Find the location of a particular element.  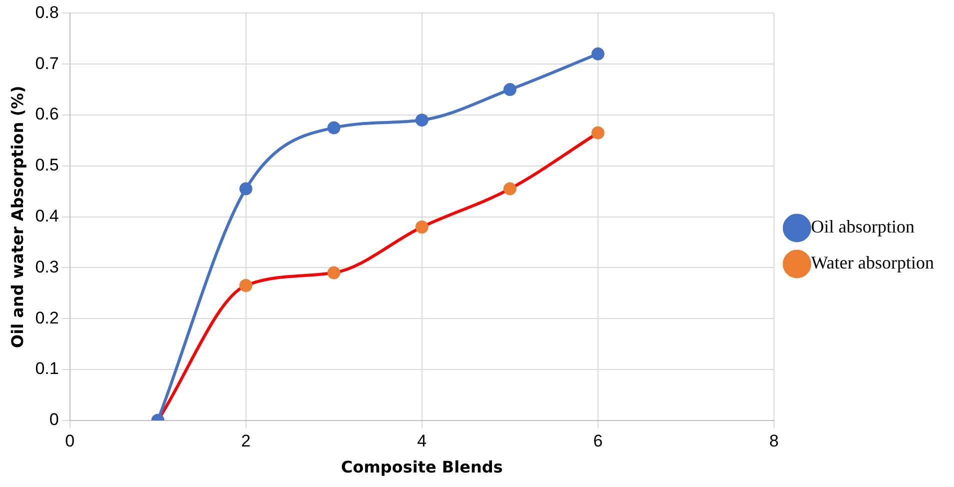

y-tick-label: 0 is located at coordinates (54, 420).